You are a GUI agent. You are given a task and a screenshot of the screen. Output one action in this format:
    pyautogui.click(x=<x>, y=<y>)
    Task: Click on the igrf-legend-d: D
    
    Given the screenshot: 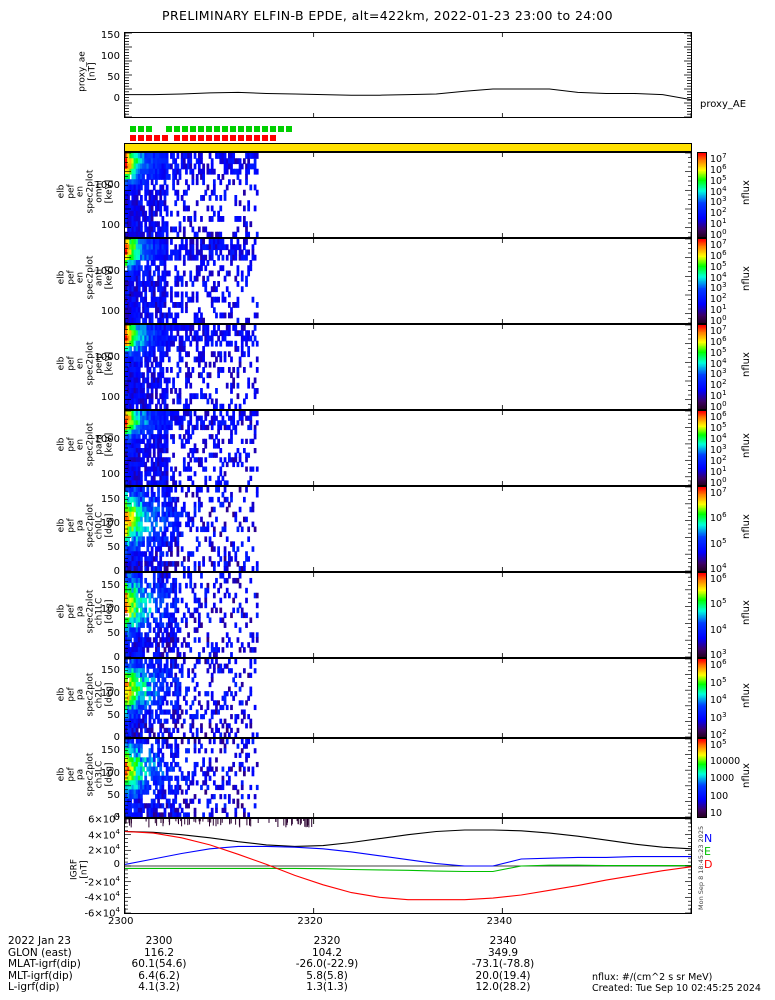 What is the action you would take?
    pyautogui.click(x=708, y=864)
    